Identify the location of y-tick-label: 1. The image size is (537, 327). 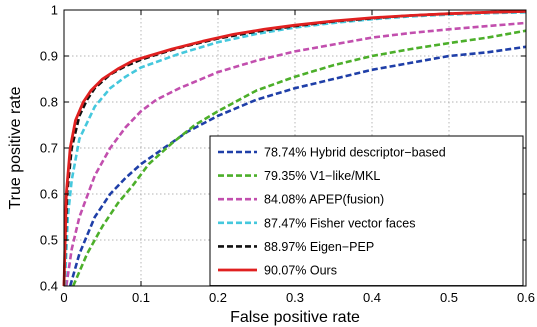
(54, 10).